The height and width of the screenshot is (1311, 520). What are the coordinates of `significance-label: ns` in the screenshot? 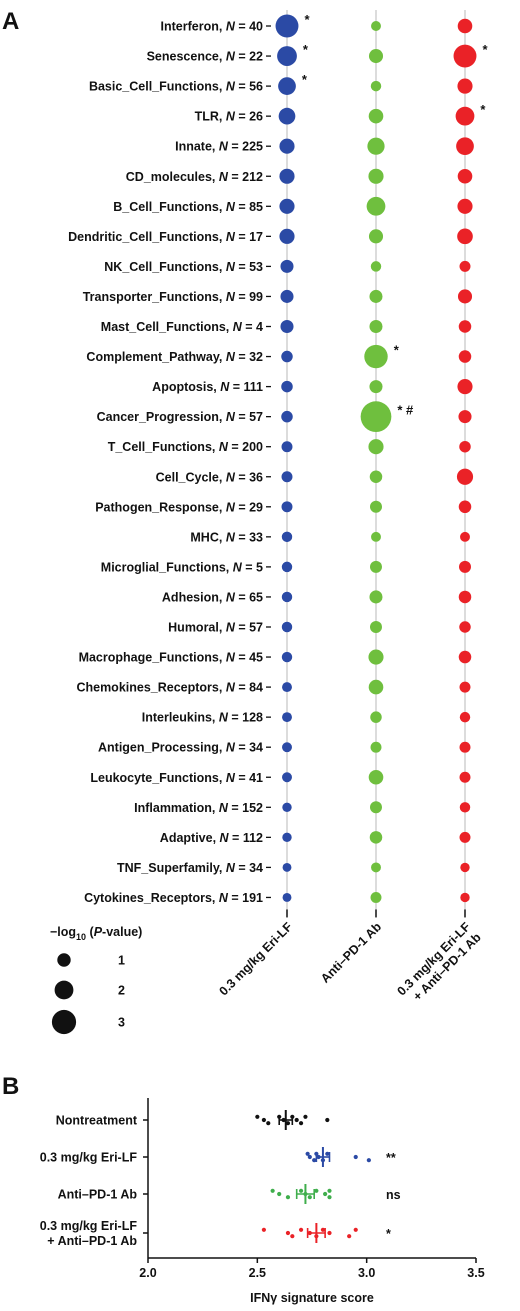 It's located at (393, 1195).